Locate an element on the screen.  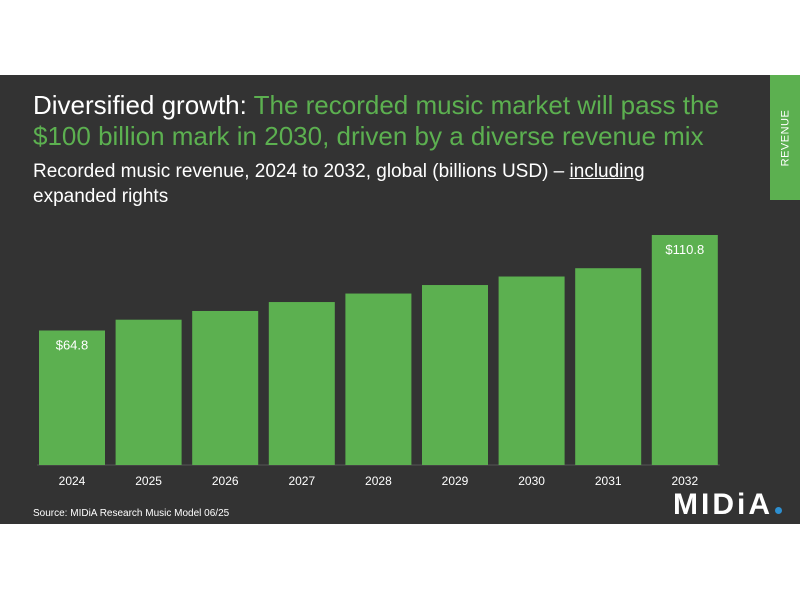
bar-2027 is located at coordinates (301, 383).